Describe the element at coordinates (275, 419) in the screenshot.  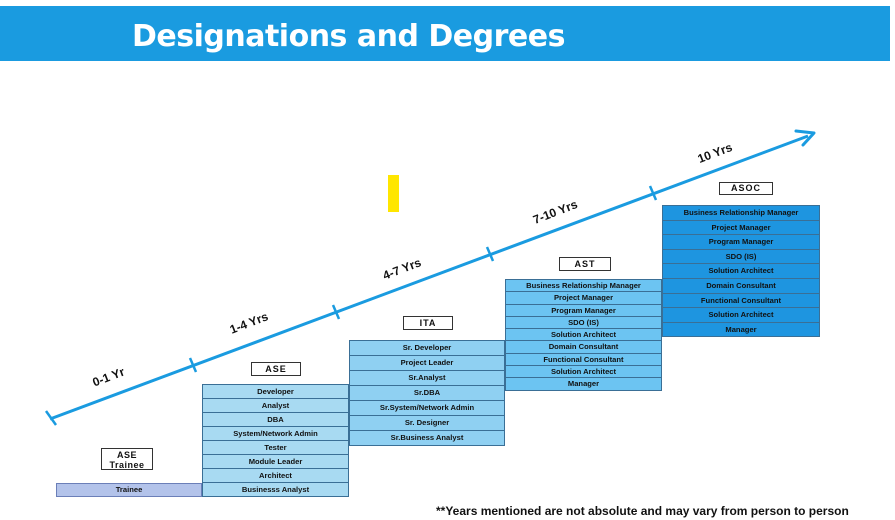
I see `role-cell: DBA` at that location.